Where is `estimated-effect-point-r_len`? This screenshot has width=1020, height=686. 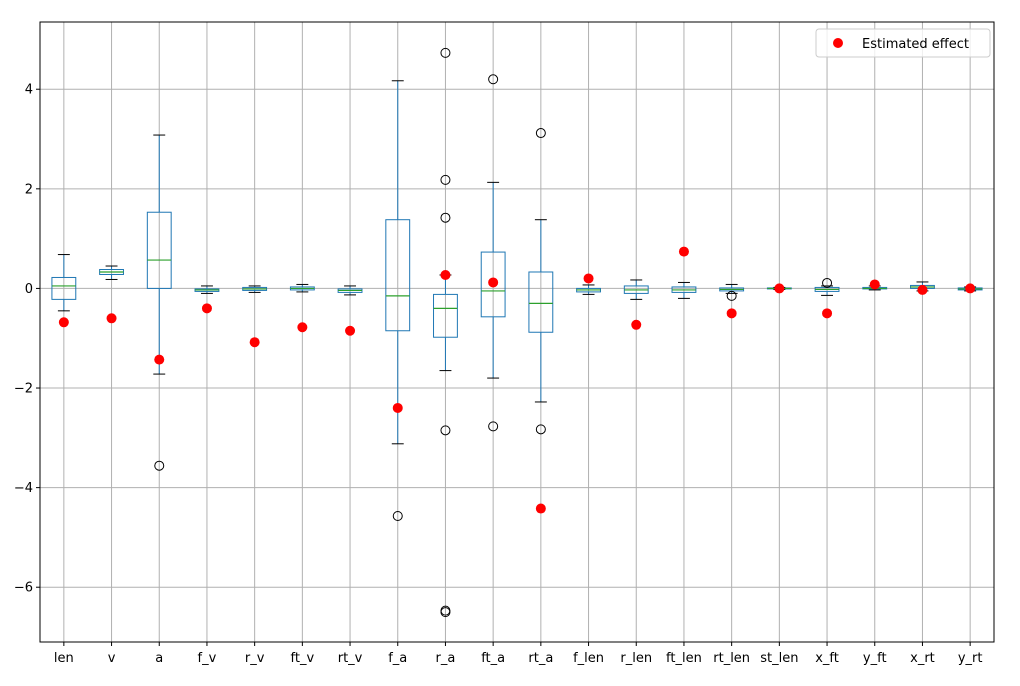 estimated-effect-point-r_len is located at coordinates (636, 324).